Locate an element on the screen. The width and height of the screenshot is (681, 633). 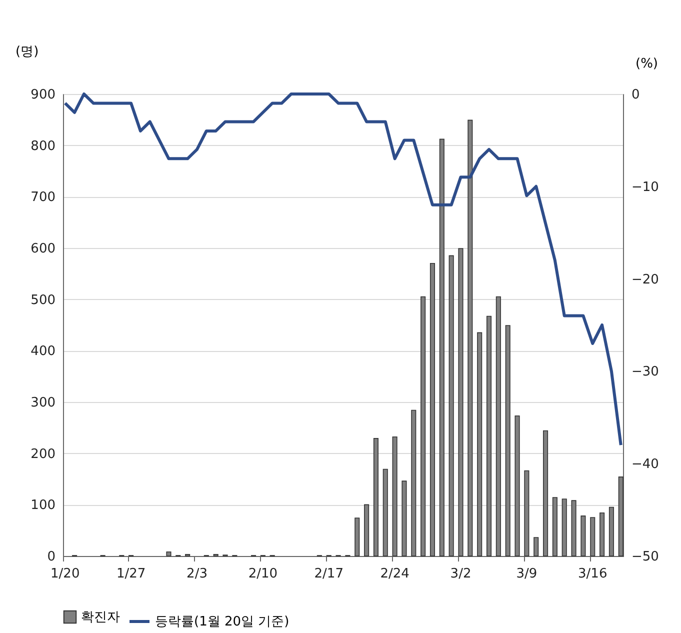
x-tick-label: 3/16 is located at coordinates (593, 574).